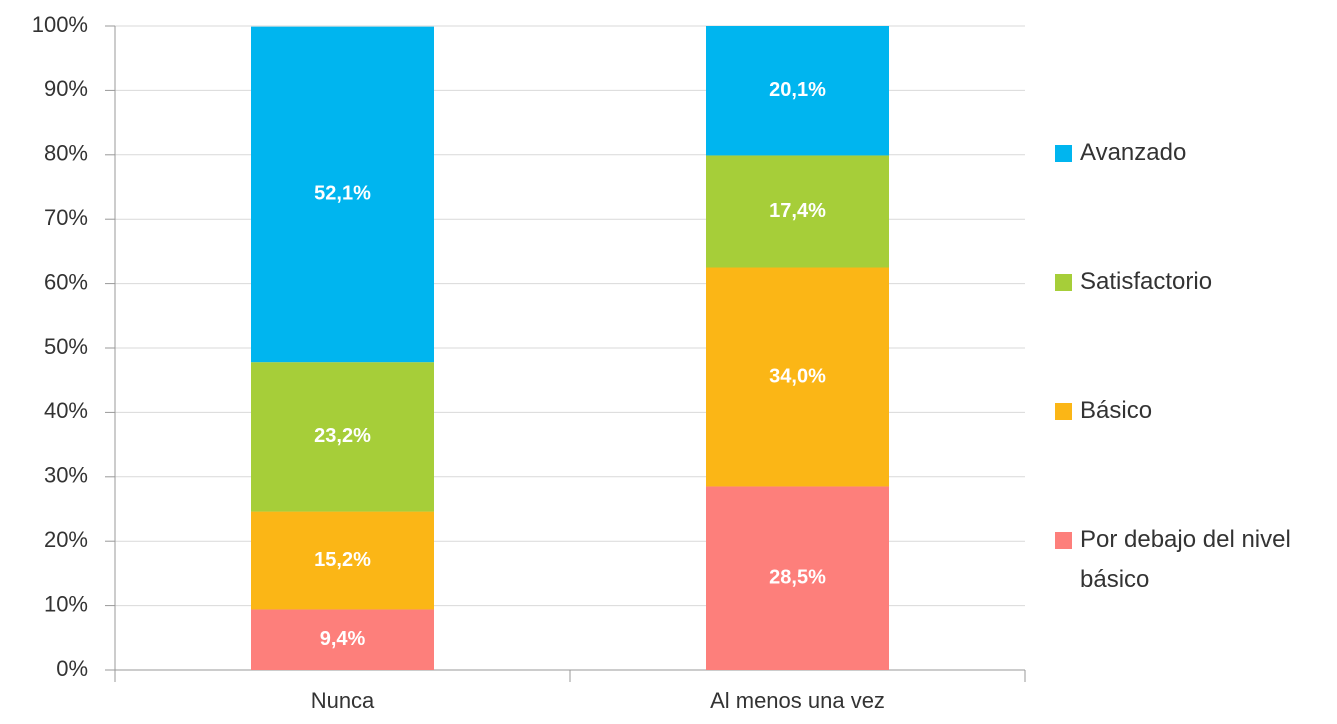 The height and width of the screenshot is (724, 1337). Describe the element at coordinates (66, 410) in the screenshot. I see `y-tick-label: 40%` at that location.